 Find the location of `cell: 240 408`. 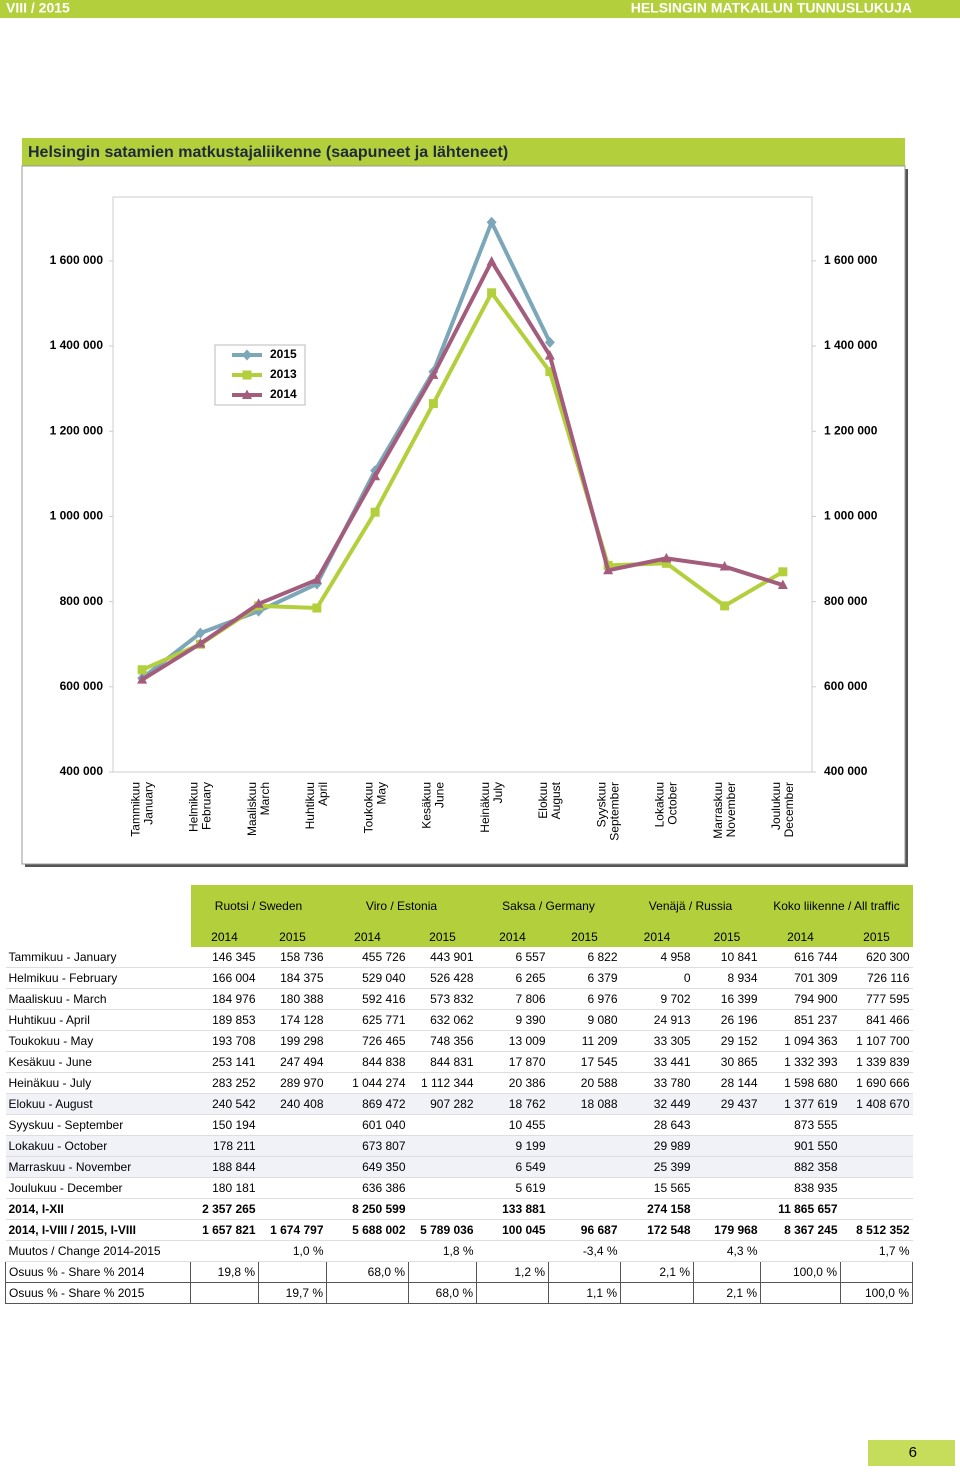

cell: 240 408 is located at coordinates (292, 1104).